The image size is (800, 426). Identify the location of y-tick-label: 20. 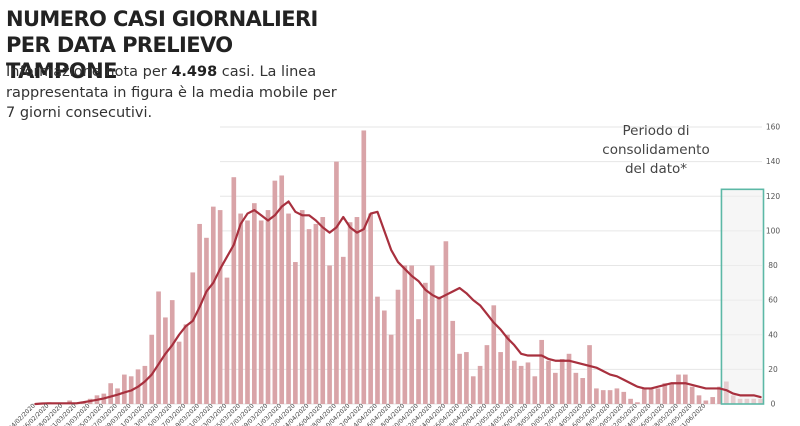
(773, 369).